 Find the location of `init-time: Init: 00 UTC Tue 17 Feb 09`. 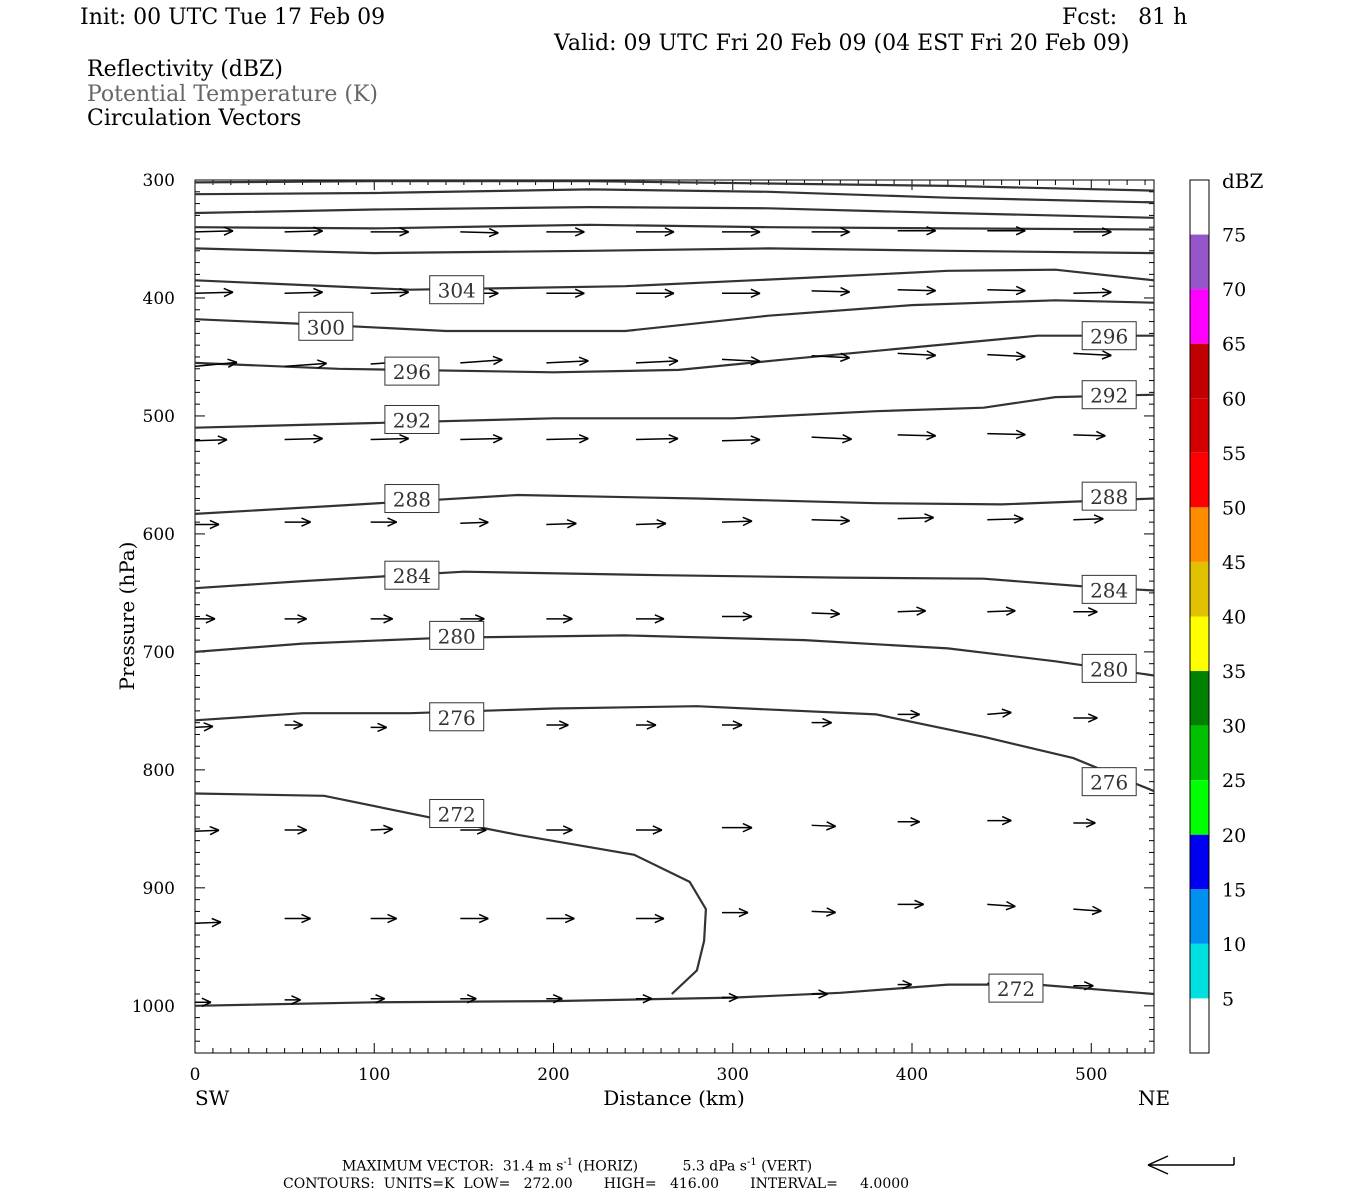

init-time: Init: 00 UTC Tue 17 Feb 09 is located at coordinates (233, 17).